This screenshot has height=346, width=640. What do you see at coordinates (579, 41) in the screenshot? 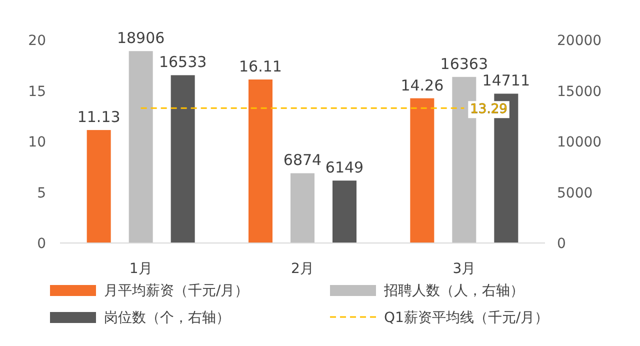
I see `y2-tick-label: 20000` at bounding box center [579, 41].